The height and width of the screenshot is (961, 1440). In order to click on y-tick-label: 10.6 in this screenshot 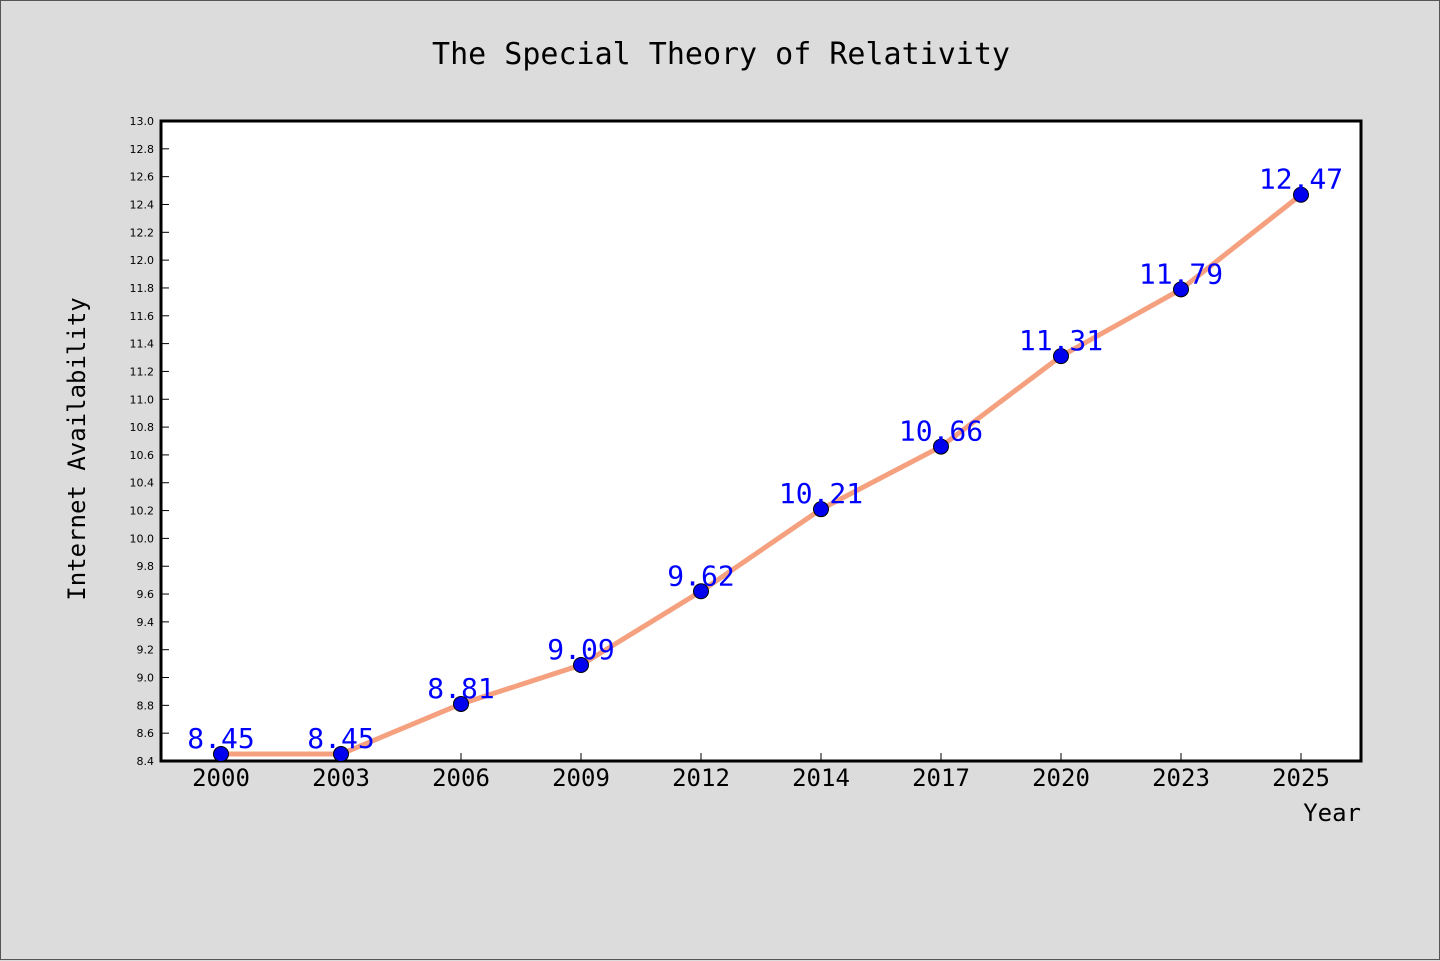, I will do `click(142, 455)`.